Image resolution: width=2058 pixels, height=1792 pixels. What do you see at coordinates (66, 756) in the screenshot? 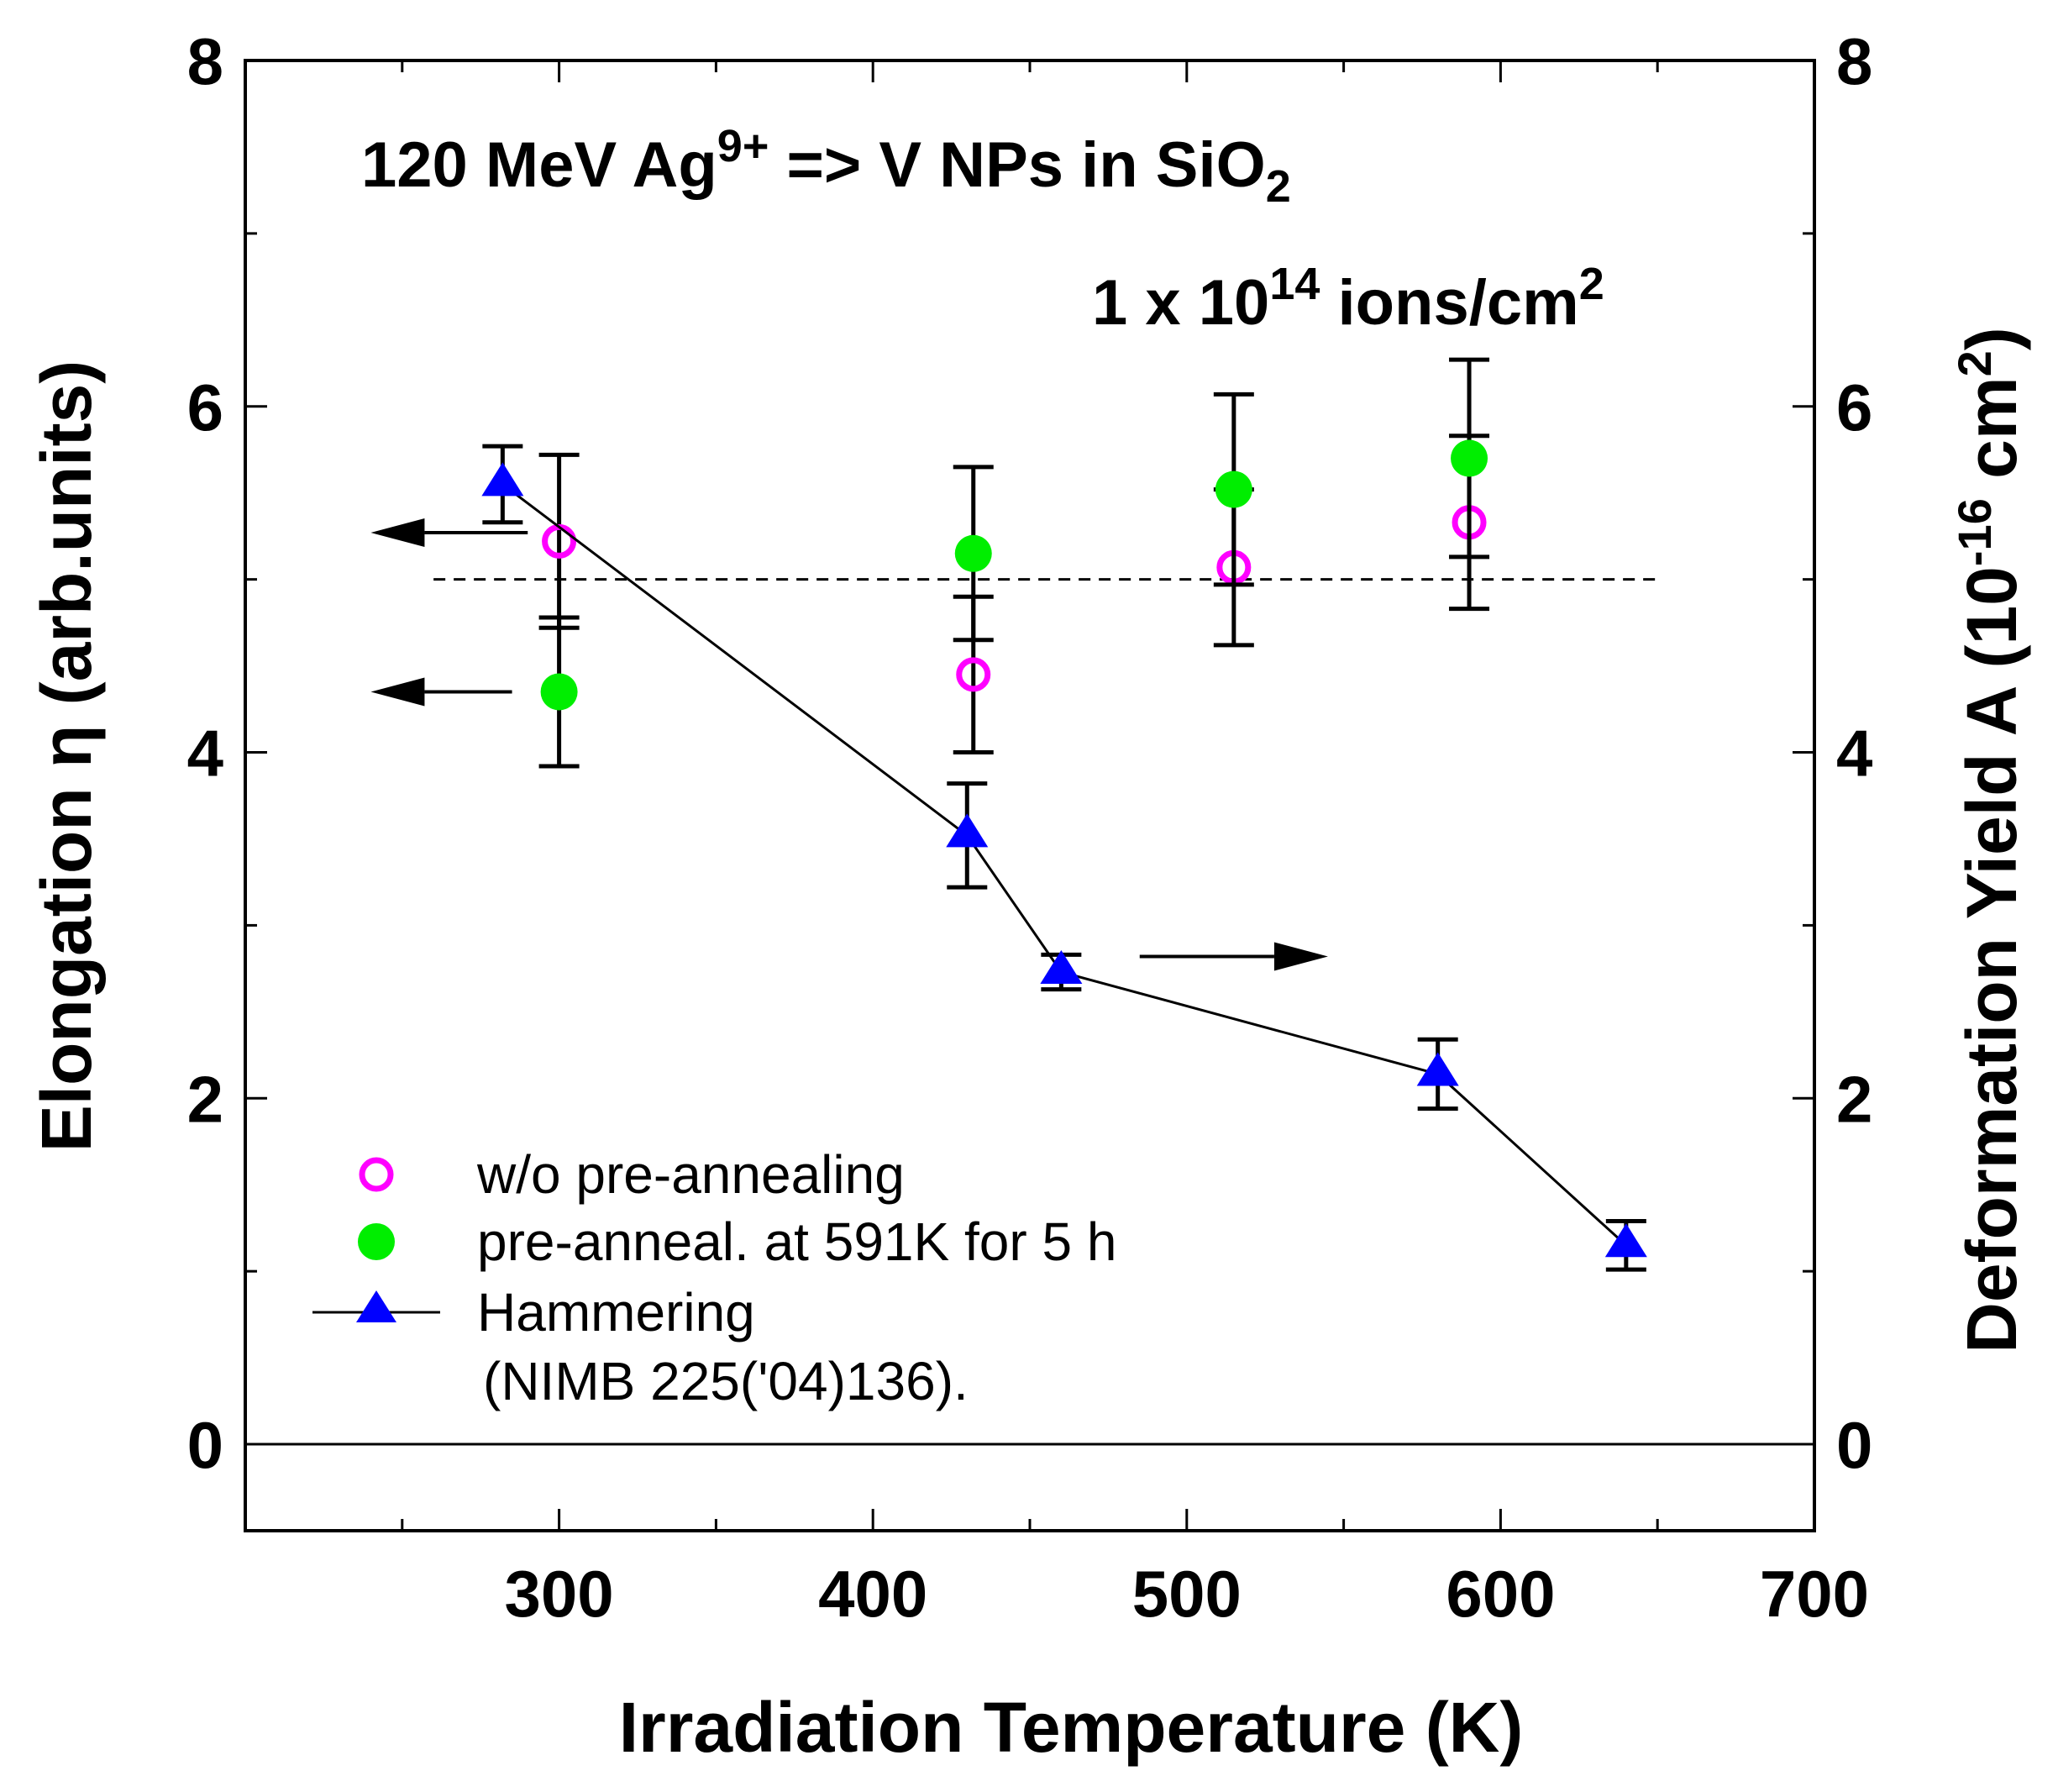
I see `y-axis-title-left: Elongation η (arb.units)` at bounding box center [66, 756].